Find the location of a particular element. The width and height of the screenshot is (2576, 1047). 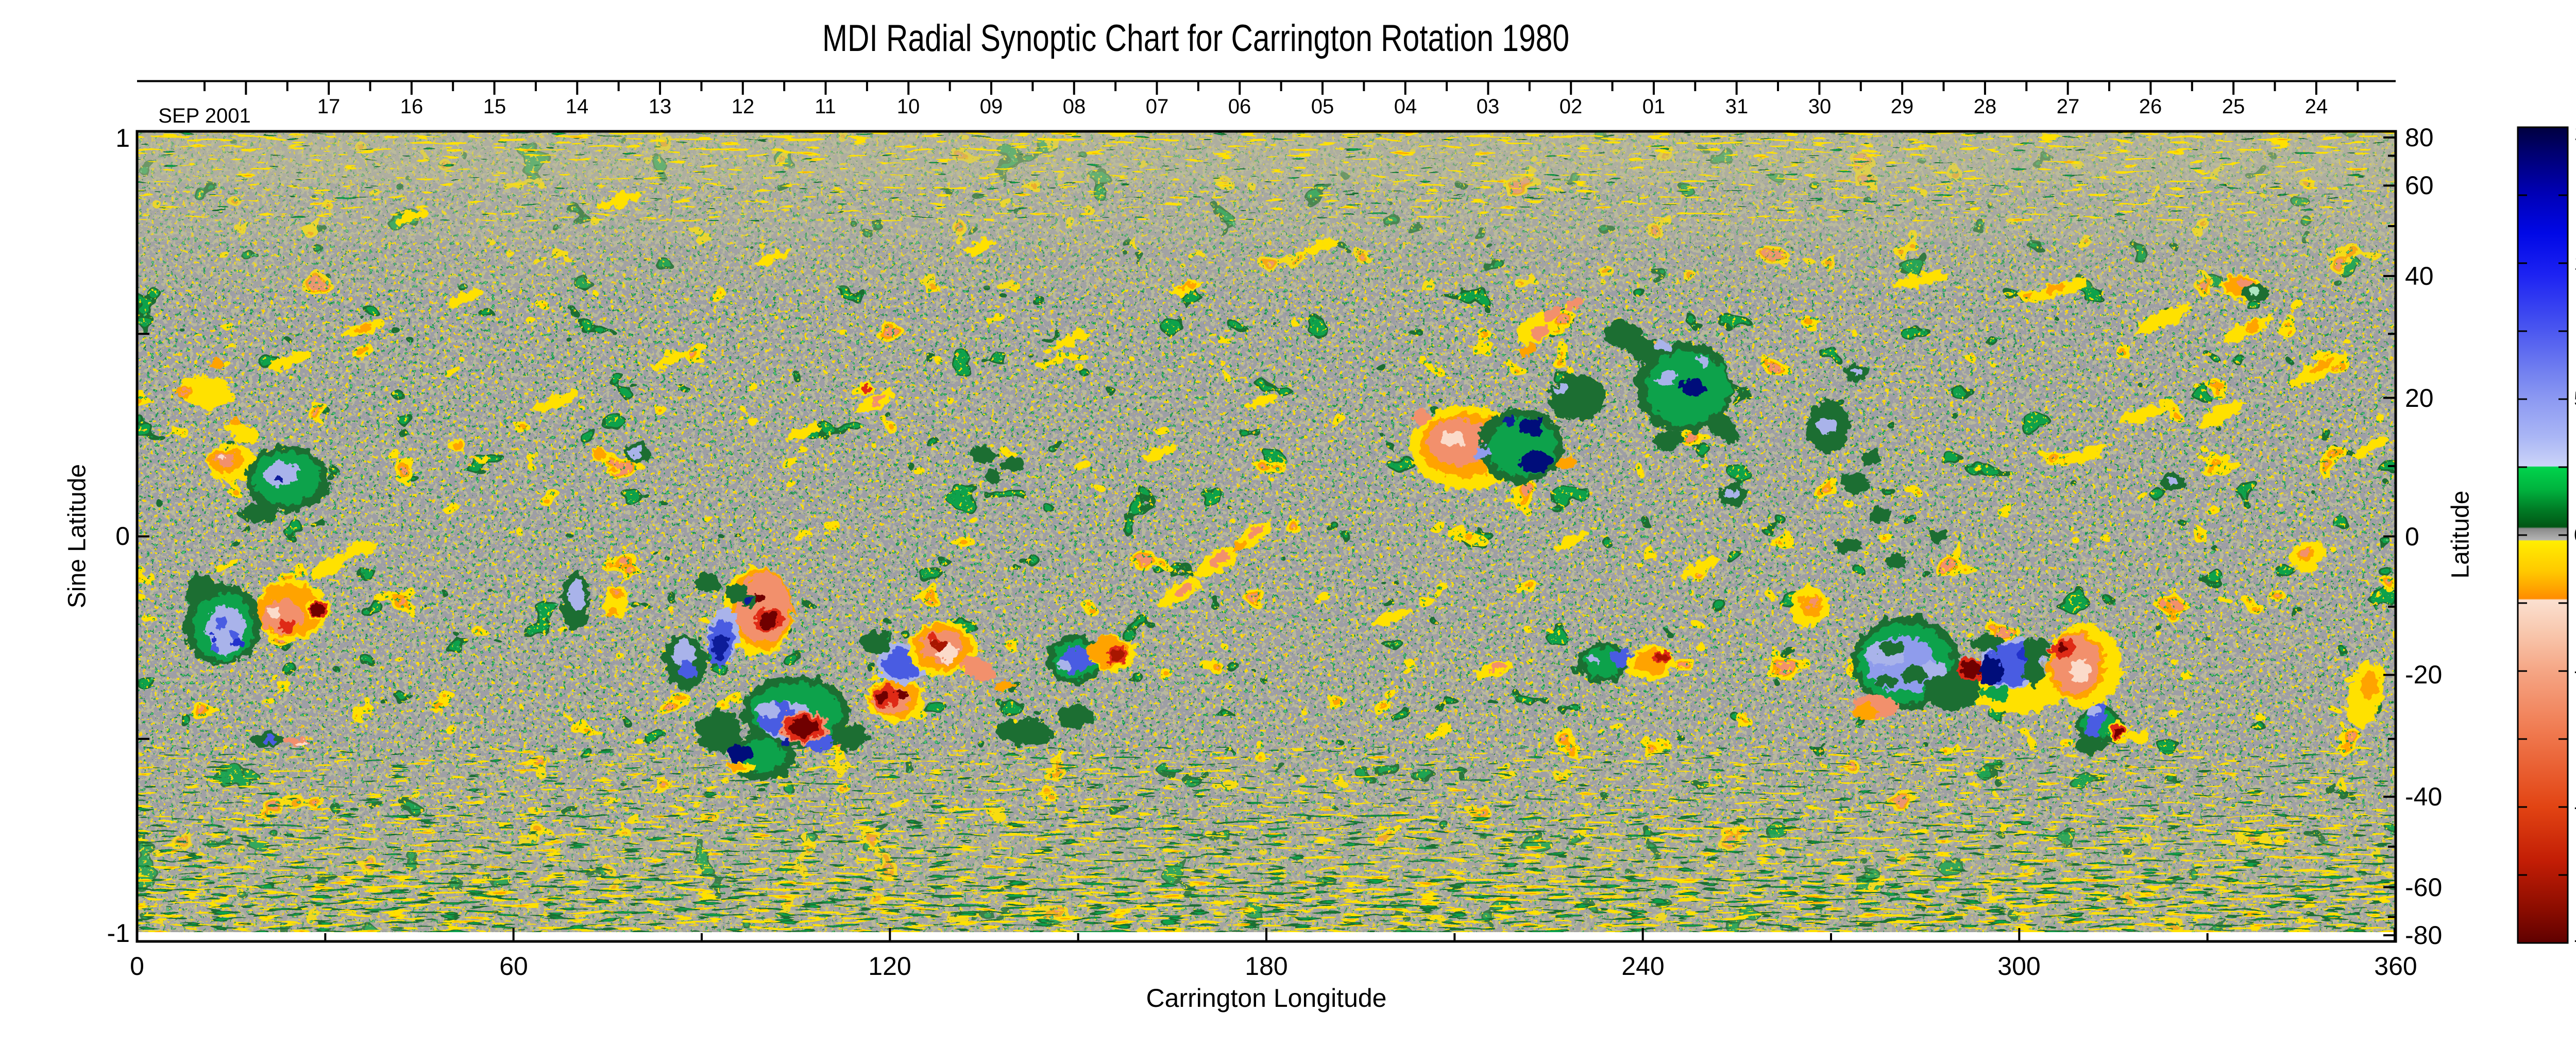

svg-text: -500 is located at coordinates (2575, 671).